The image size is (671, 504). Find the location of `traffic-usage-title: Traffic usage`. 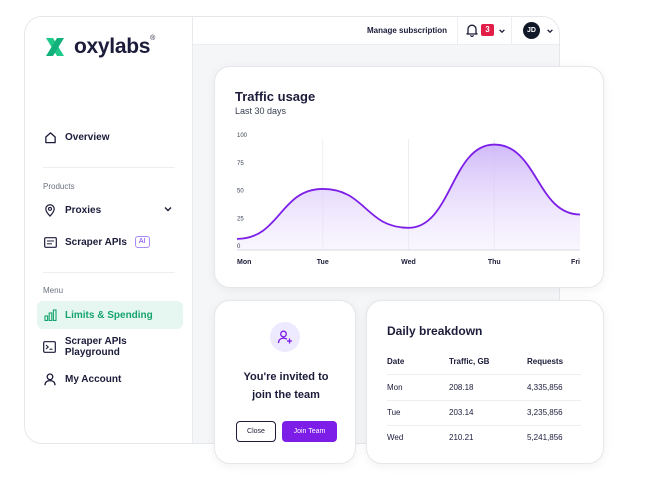

traffic-usage-title: Traffic usage is located at coordinates (275, 96).